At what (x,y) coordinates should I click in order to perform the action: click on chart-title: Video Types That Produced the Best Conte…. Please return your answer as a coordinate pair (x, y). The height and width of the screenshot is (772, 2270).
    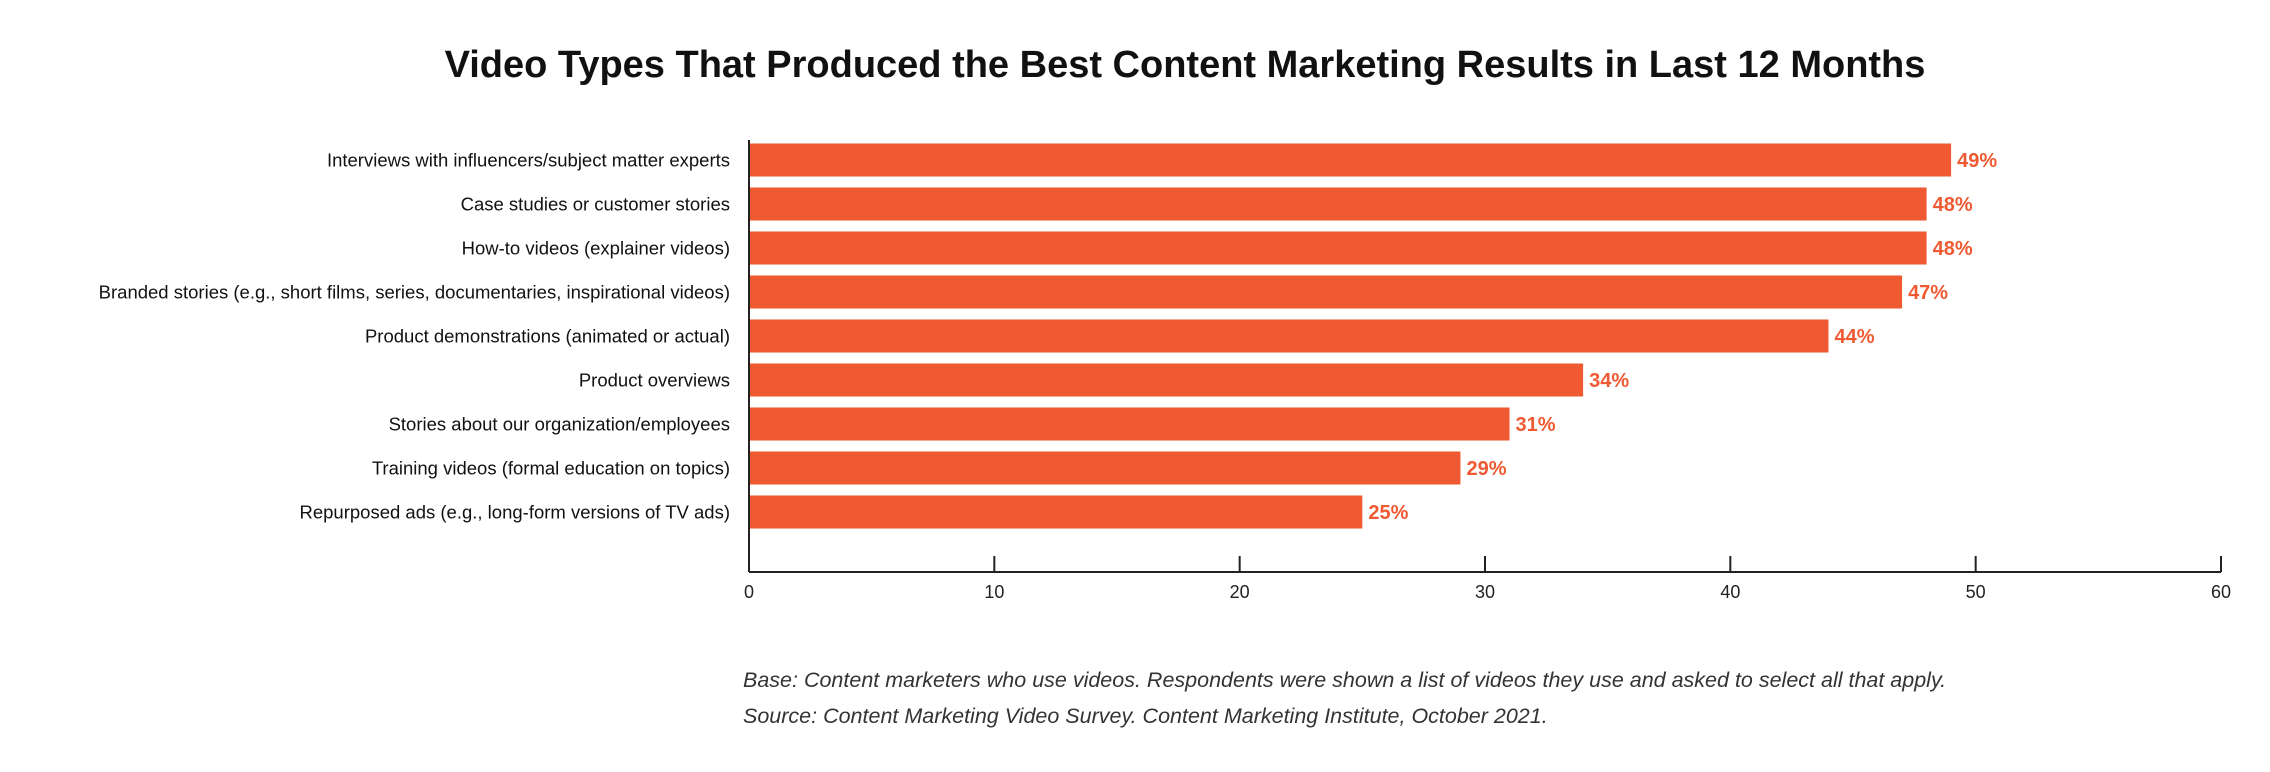
    Looking at the image, I should click on (1185, 65).